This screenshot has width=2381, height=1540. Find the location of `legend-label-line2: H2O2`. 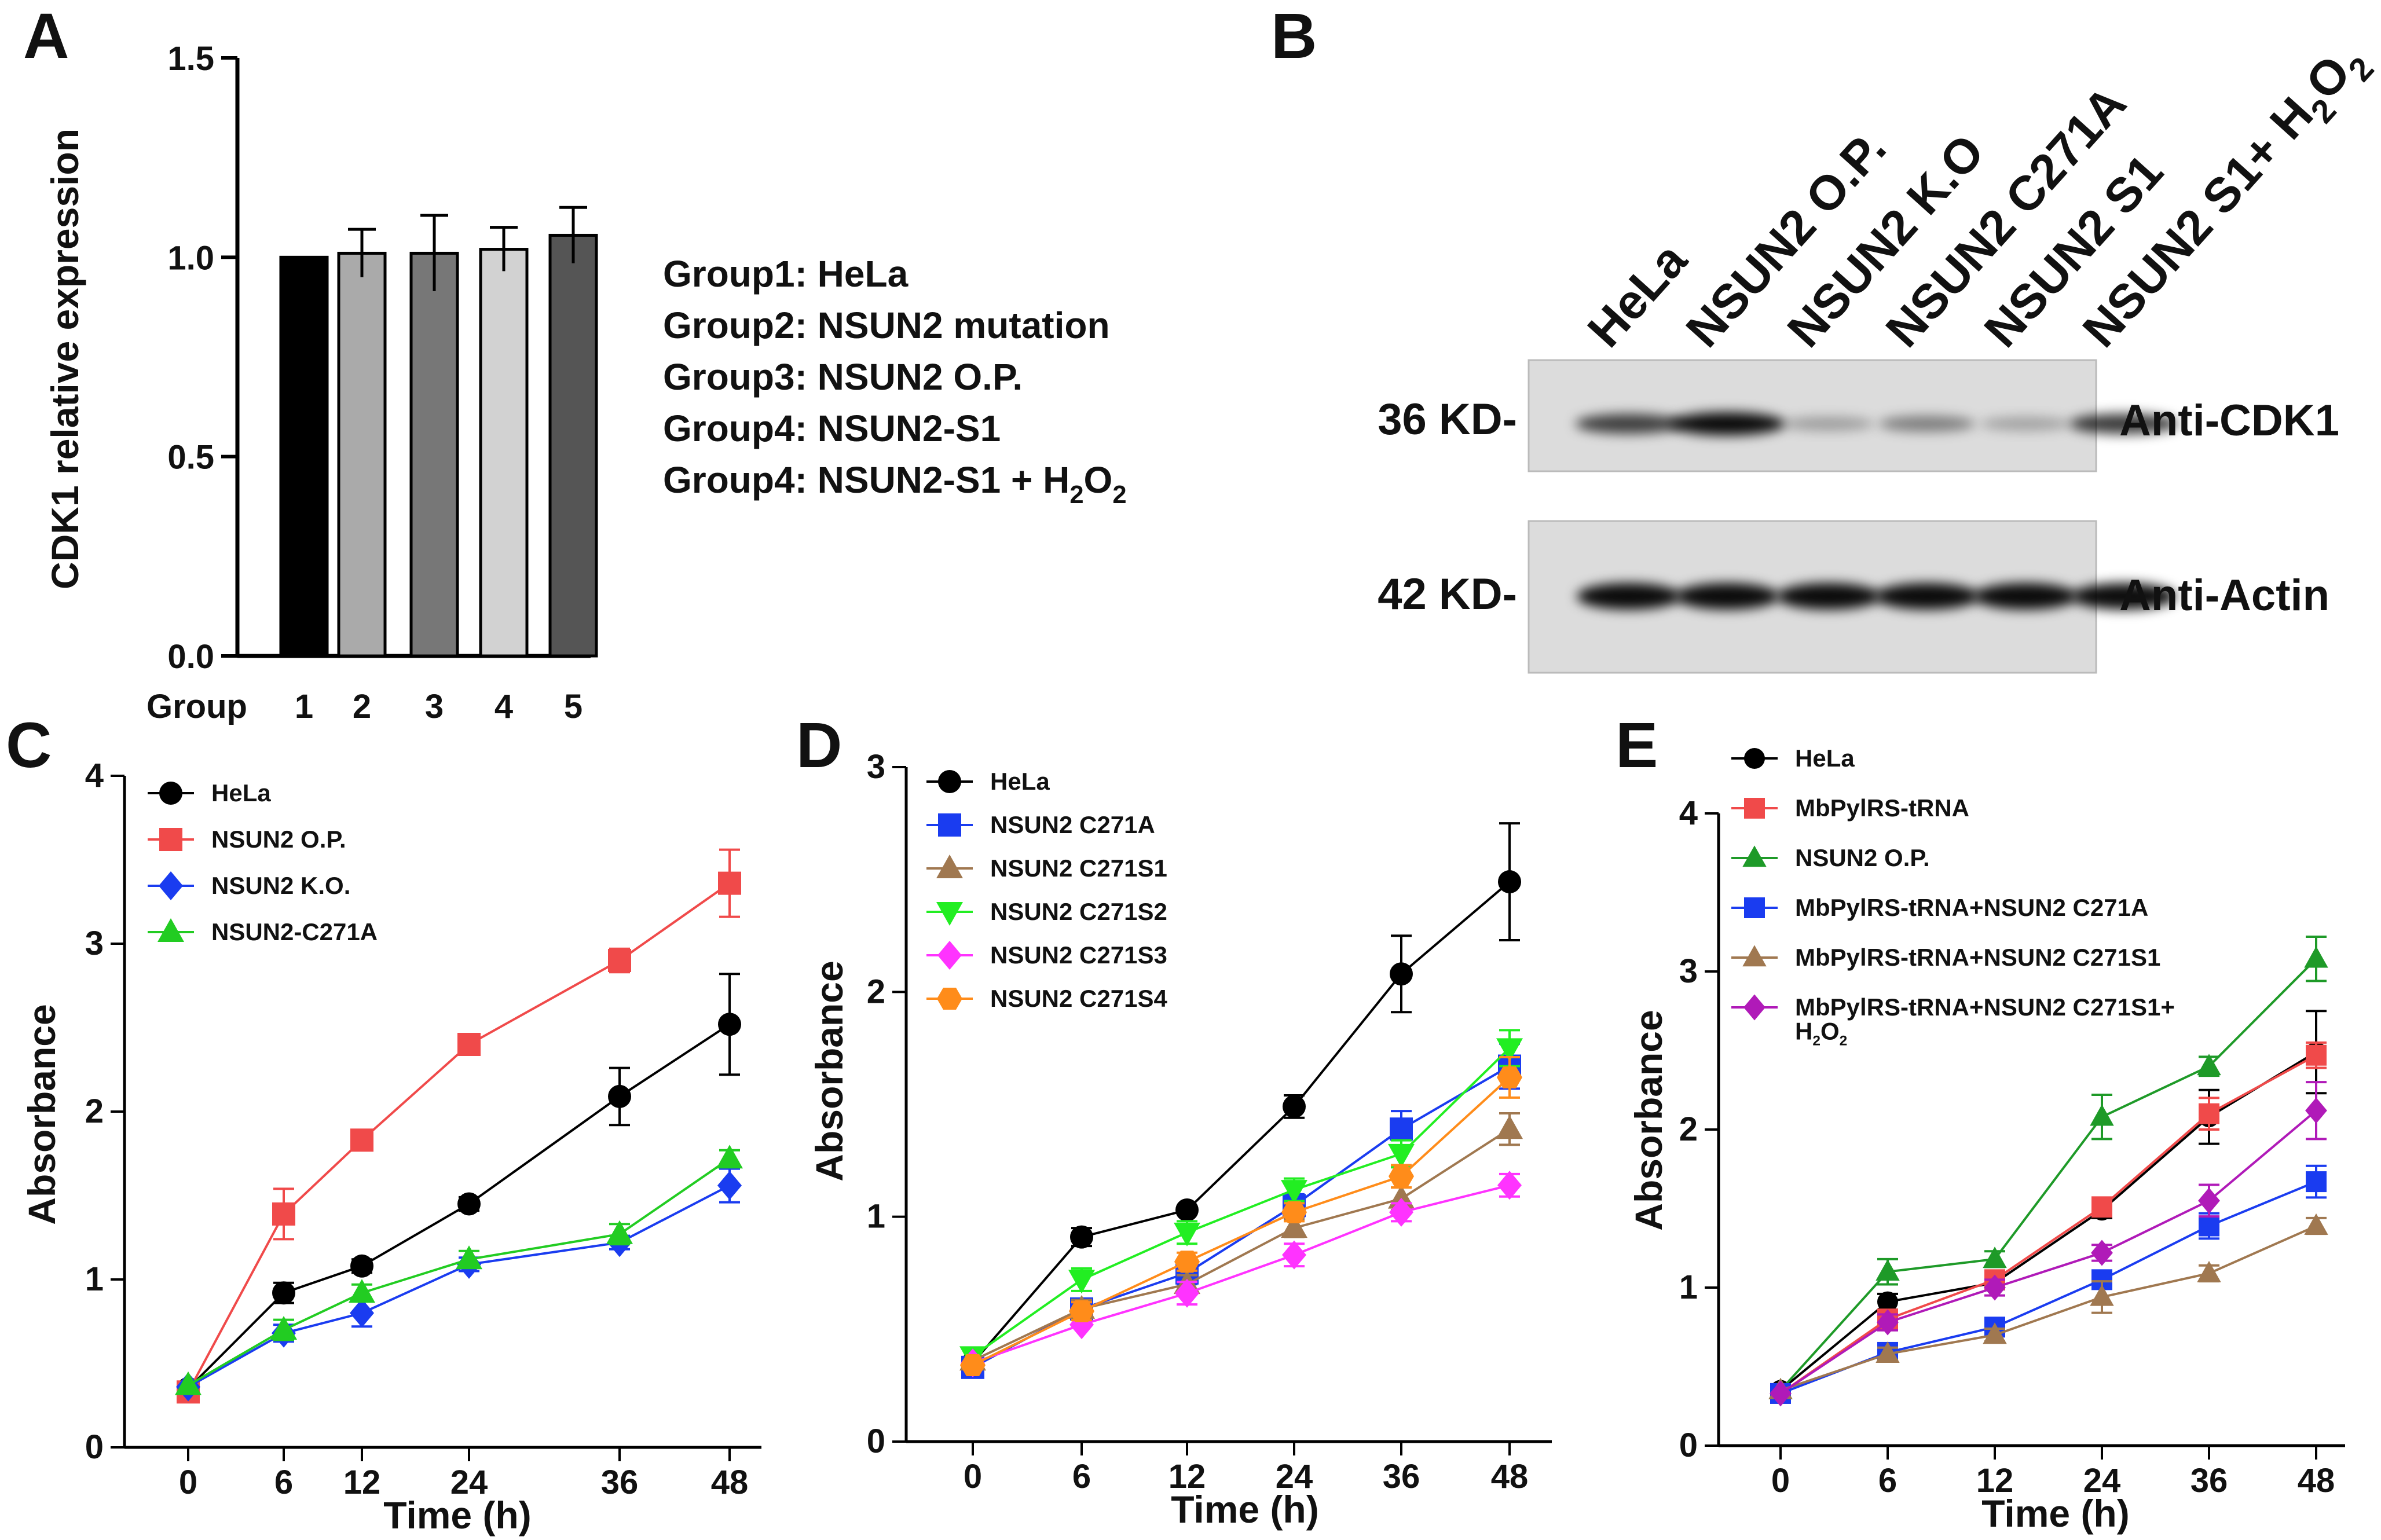

legend-label-line2: H2O2 is located at coordinates (1821, 1032).